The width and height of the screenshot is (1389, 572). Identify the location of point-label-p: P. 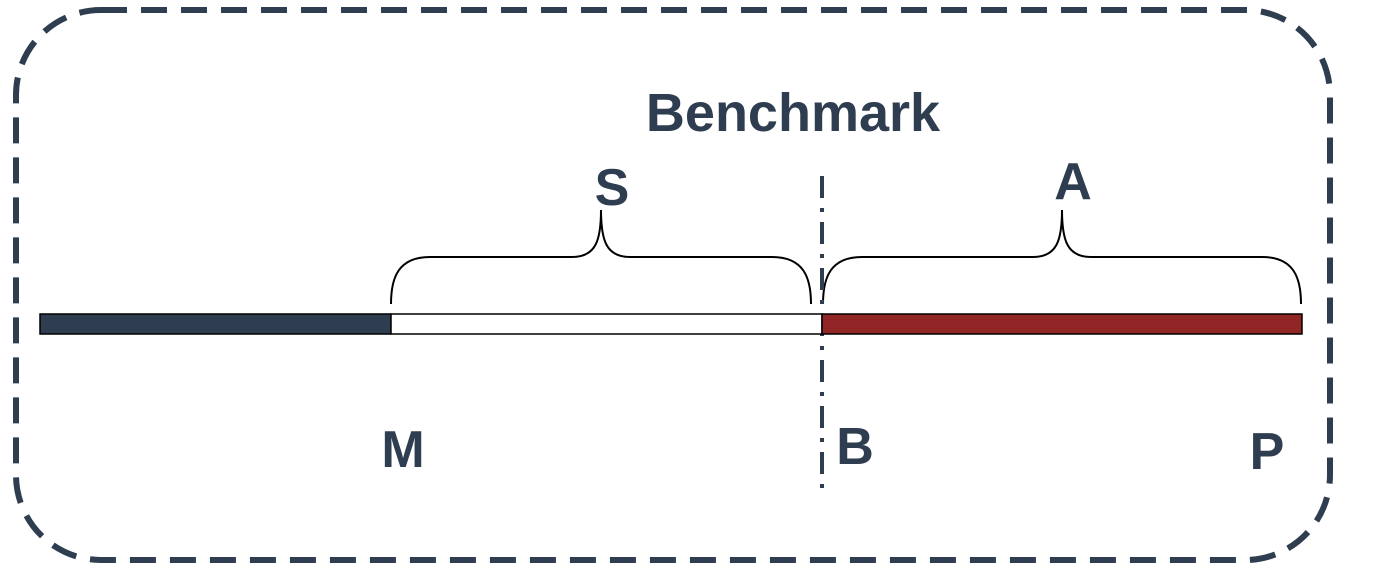
(1267, 452).